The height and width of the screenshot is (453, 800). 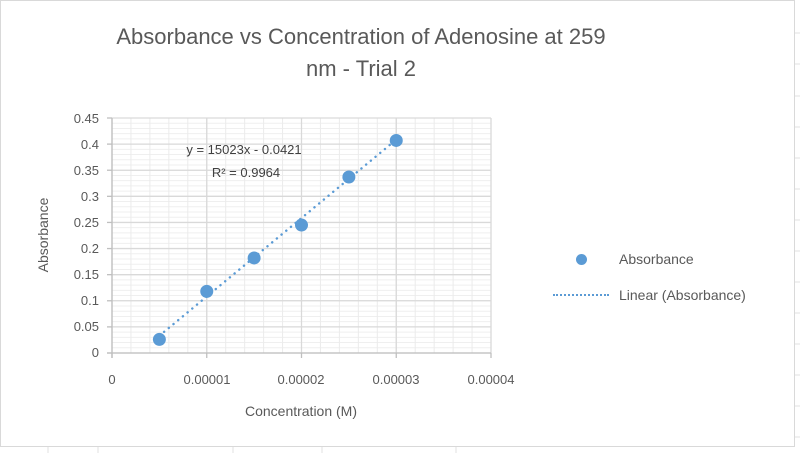 What do you see at coordinates (361, 68) in the screenshot?
I see `chart-title-line-2: nm - Trial 2` at bounding box center [361, 68].